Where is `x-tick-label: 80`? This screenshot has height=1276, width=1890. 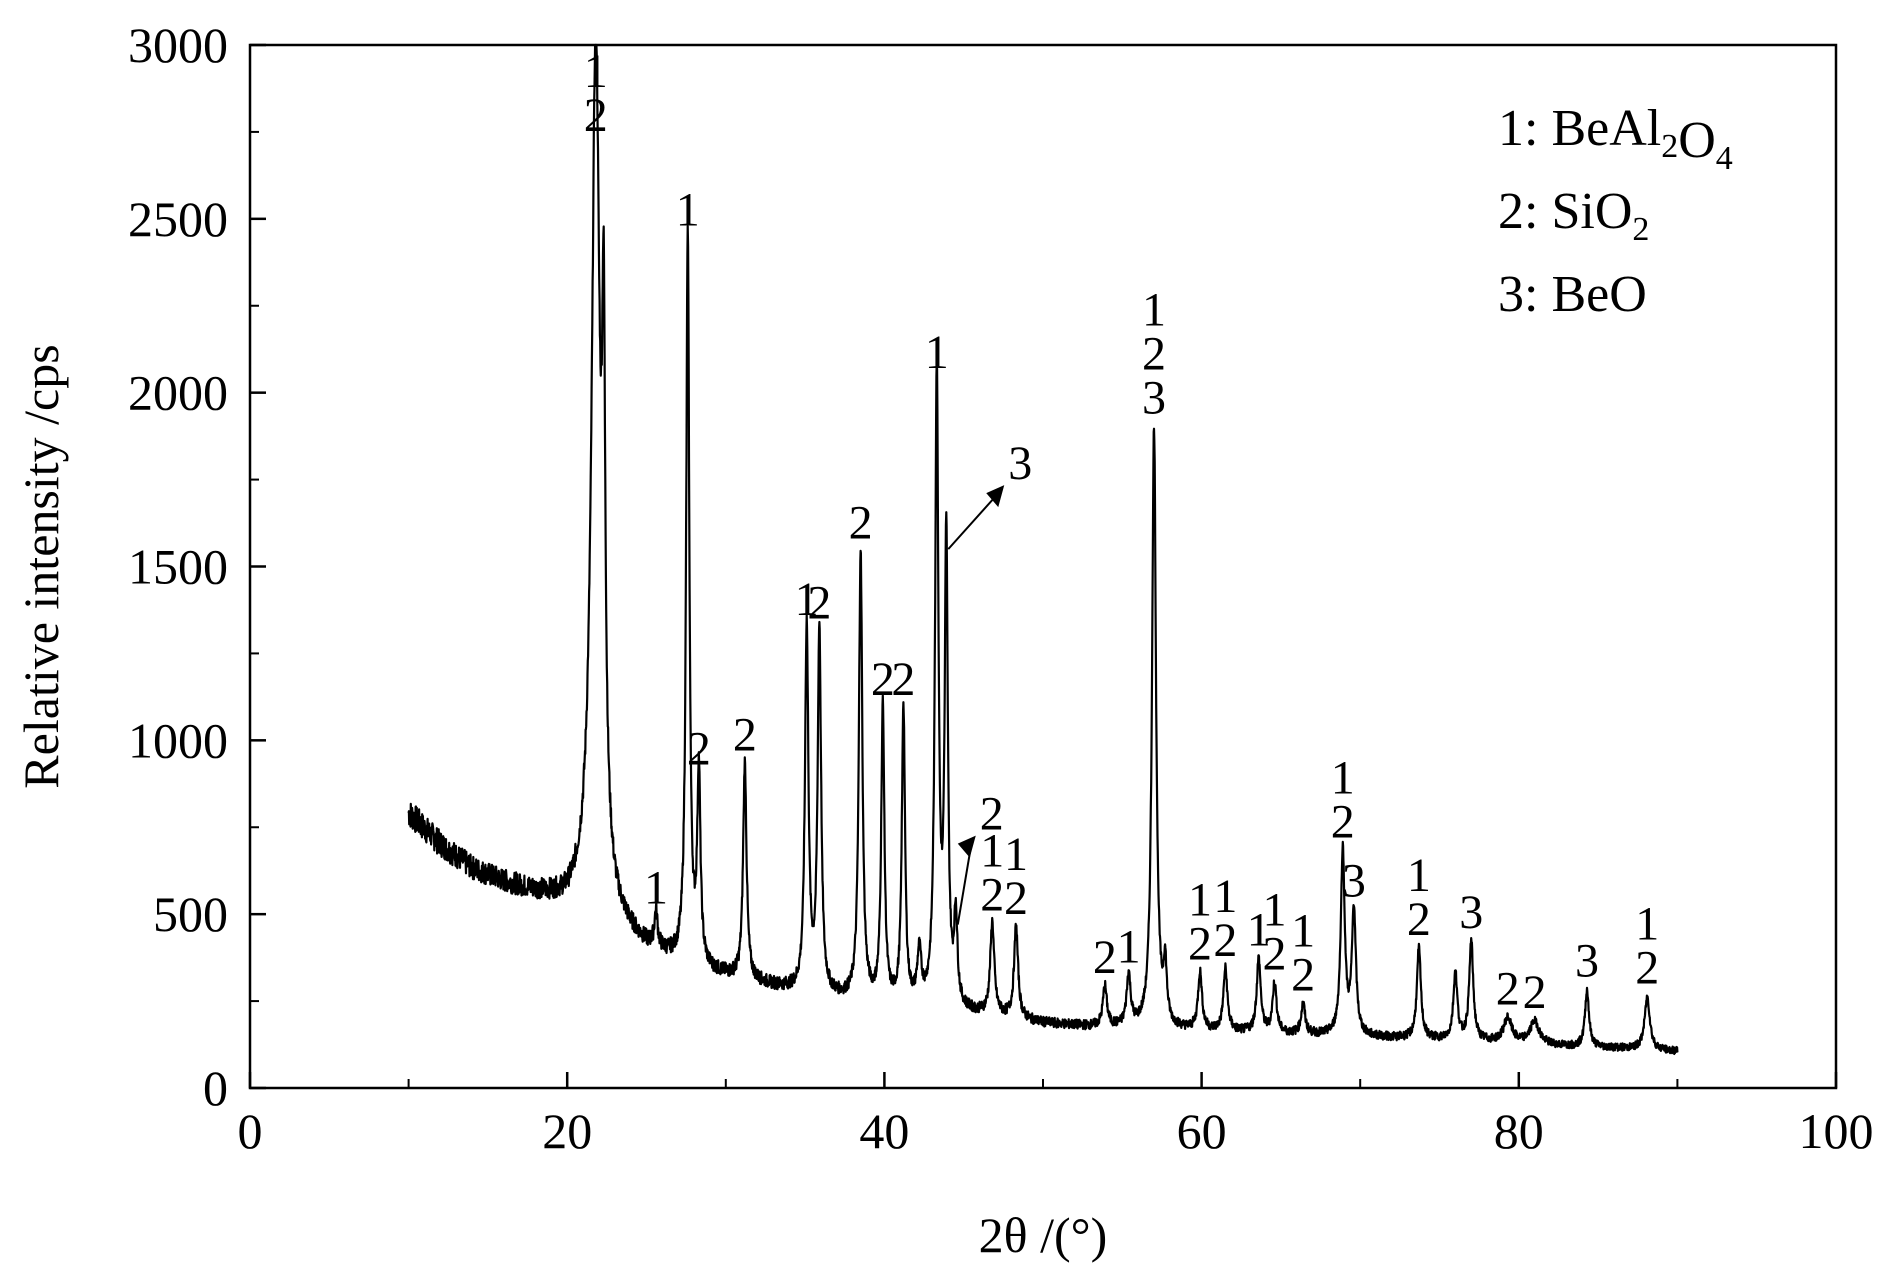 x-tick-label: 80 is located at coordinates (1519, 1131).